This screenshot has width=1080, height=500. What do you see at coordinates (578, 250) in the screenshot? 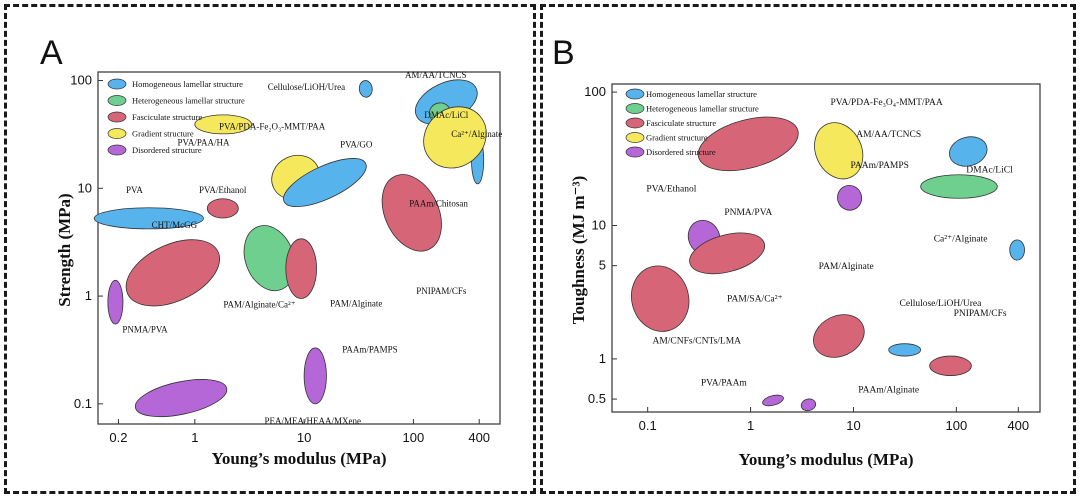
I see `y-axis-title-b: Toughness (MJ m⁻³)` at bounding box center [578, 250].